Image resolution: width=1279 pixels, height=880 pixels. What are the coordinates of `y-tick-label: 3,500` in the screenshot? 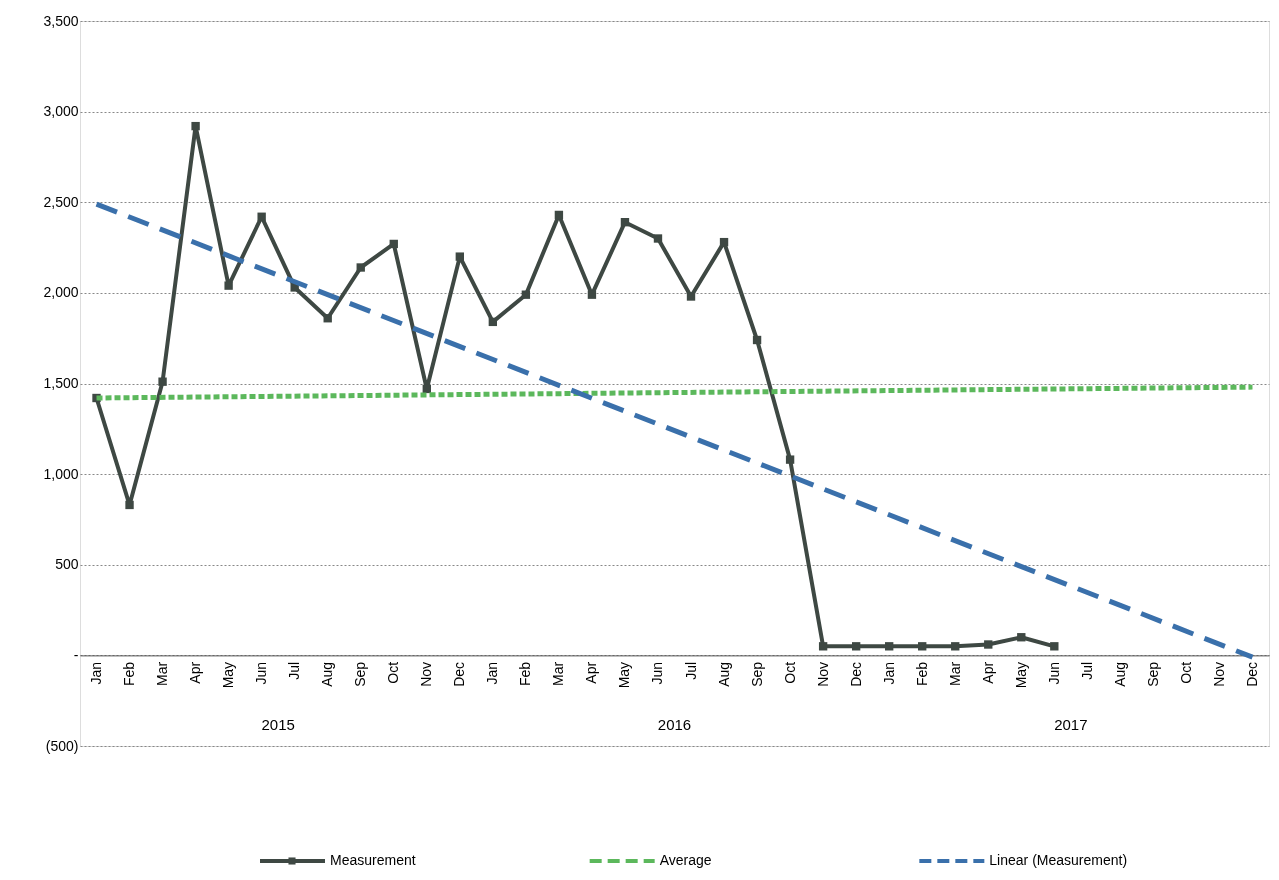 It's located at (61, 20).